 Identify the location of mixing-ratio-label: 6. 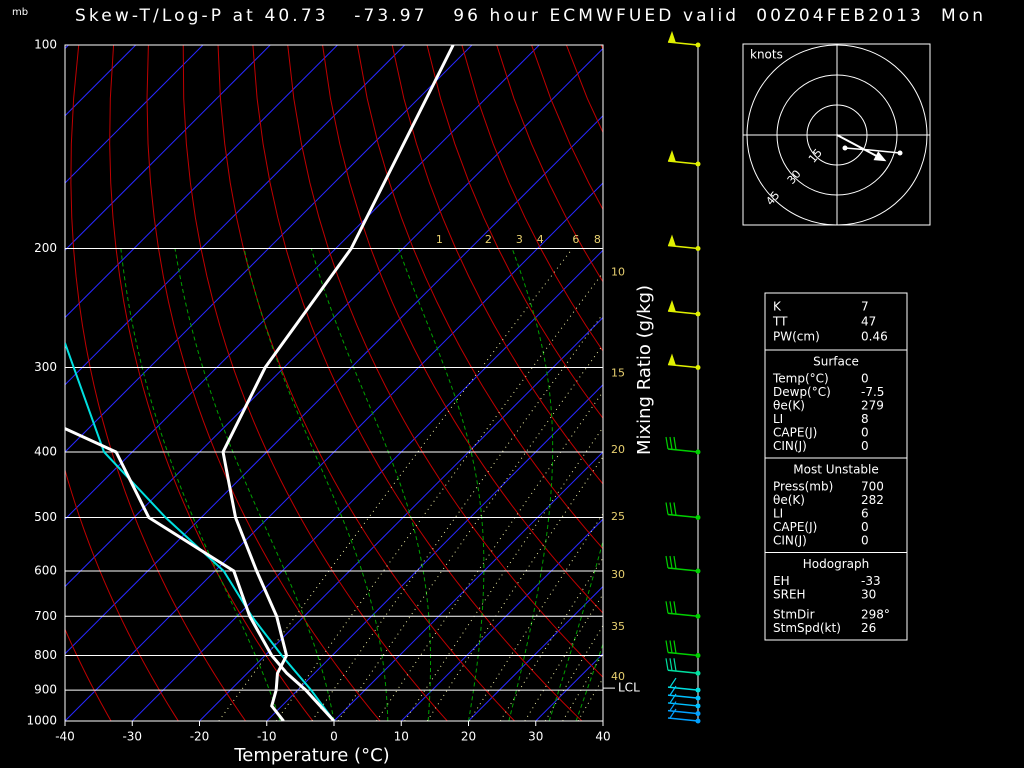
(575, 239).